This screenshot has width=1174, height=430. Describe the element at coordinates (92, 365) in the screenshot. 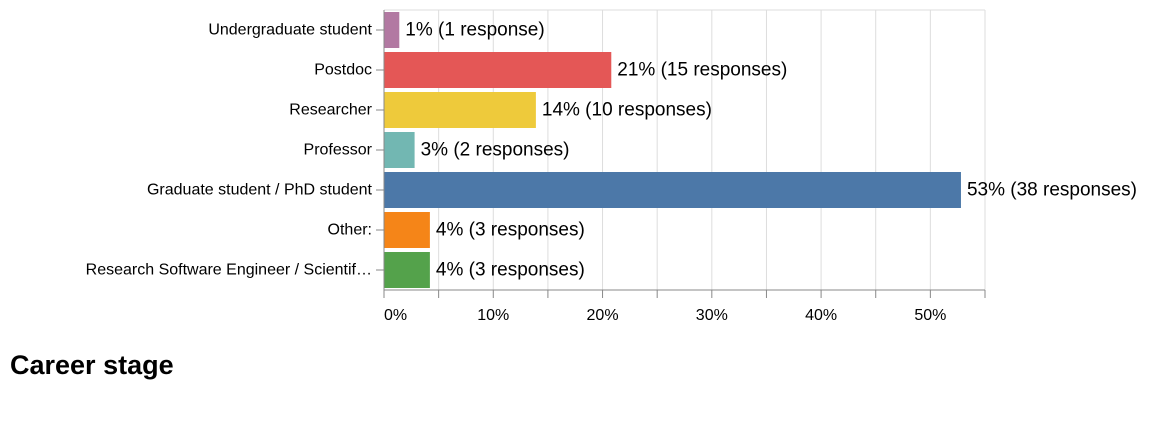

I see `chart-title: Career stage` at that location.